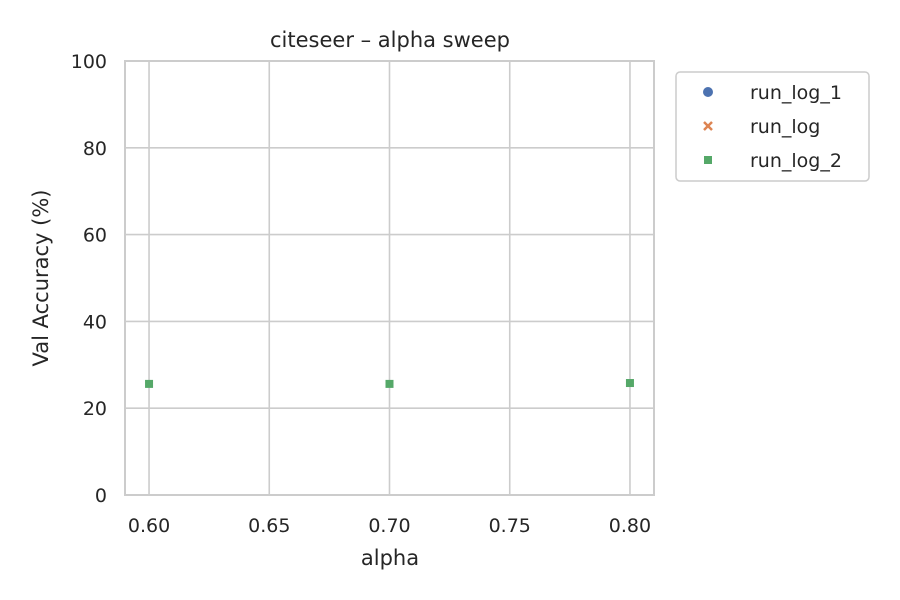  Describe the element at coordinates (269, 526) in the screenshot. I see `x-tick-label: 0.65` at that location.